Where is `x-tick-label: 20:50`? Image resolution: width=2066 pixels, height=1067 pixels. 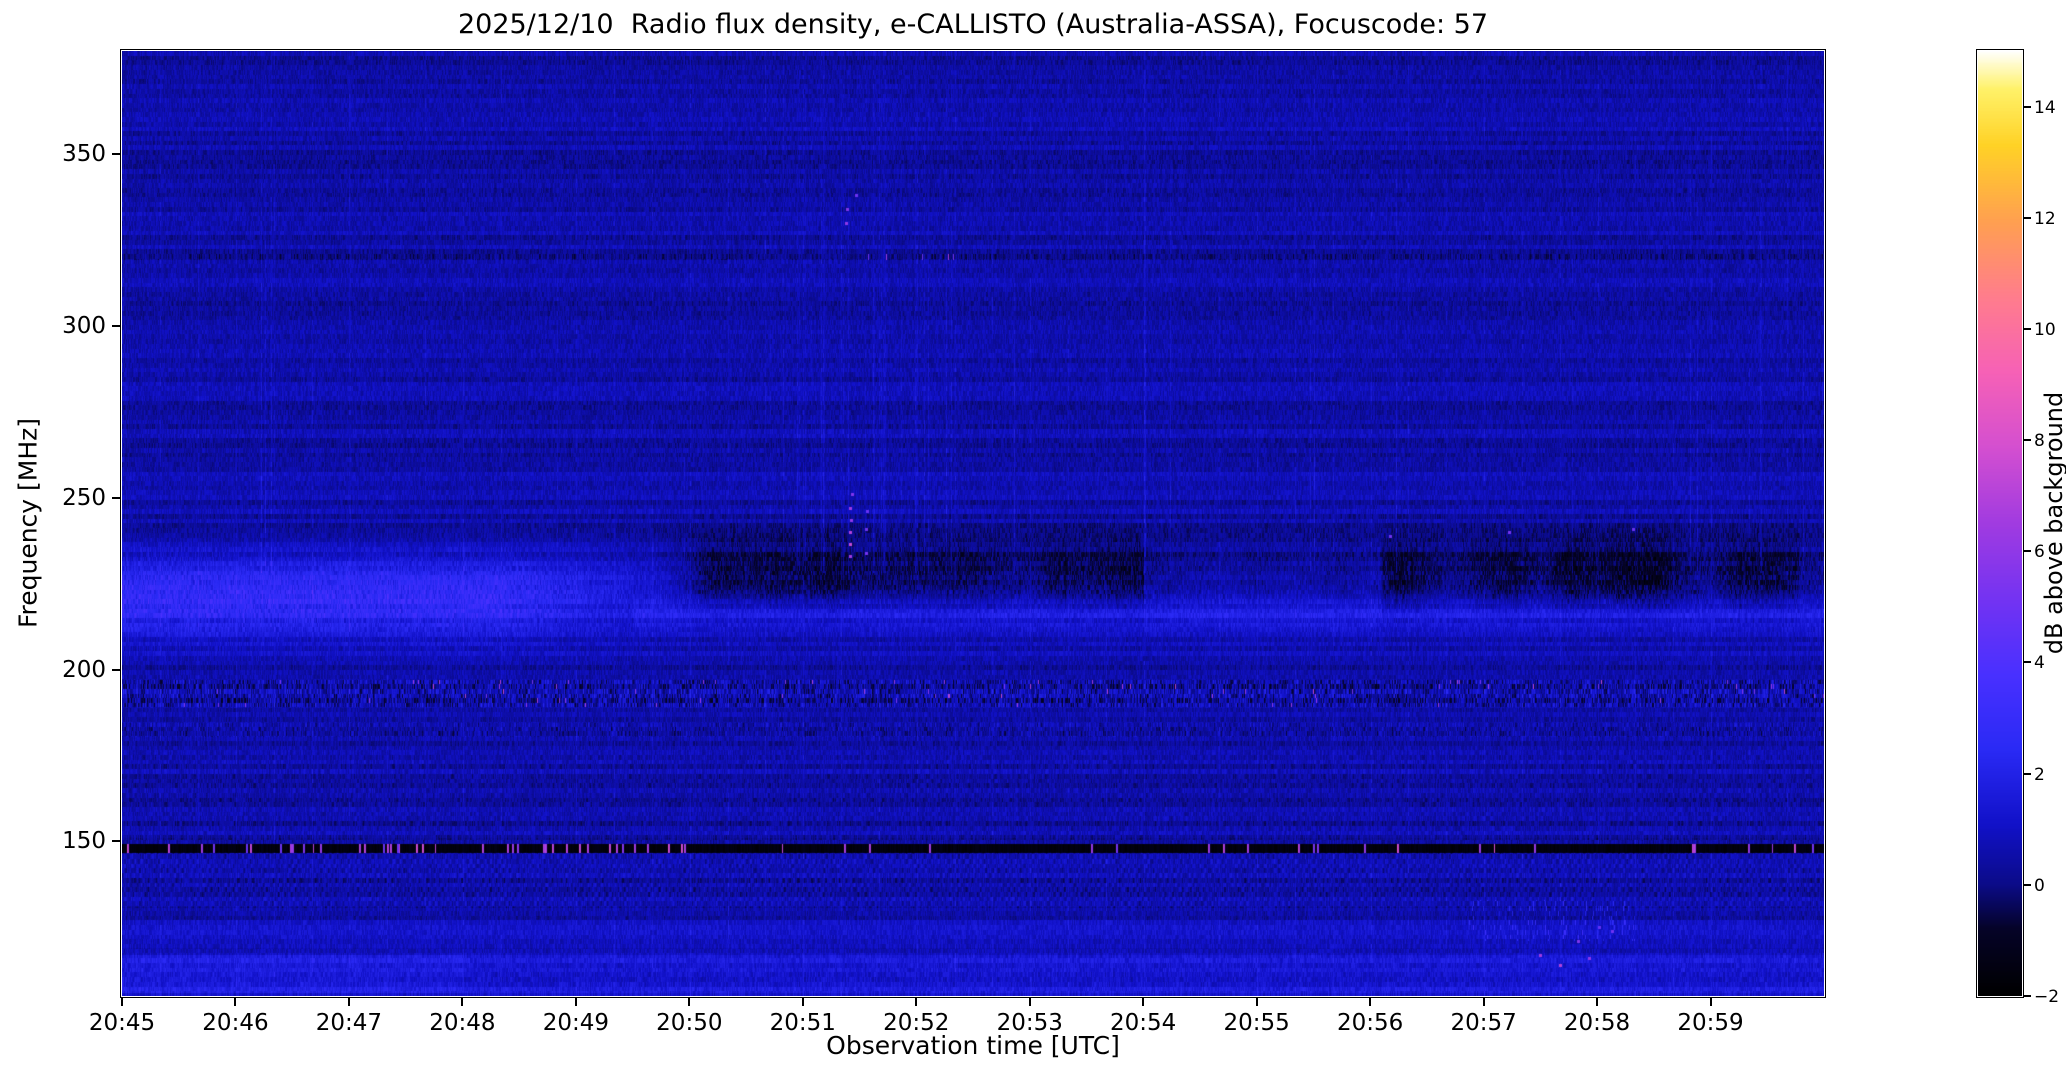 x-tick-label: 20:50 is located at coordinates (689, 1023).